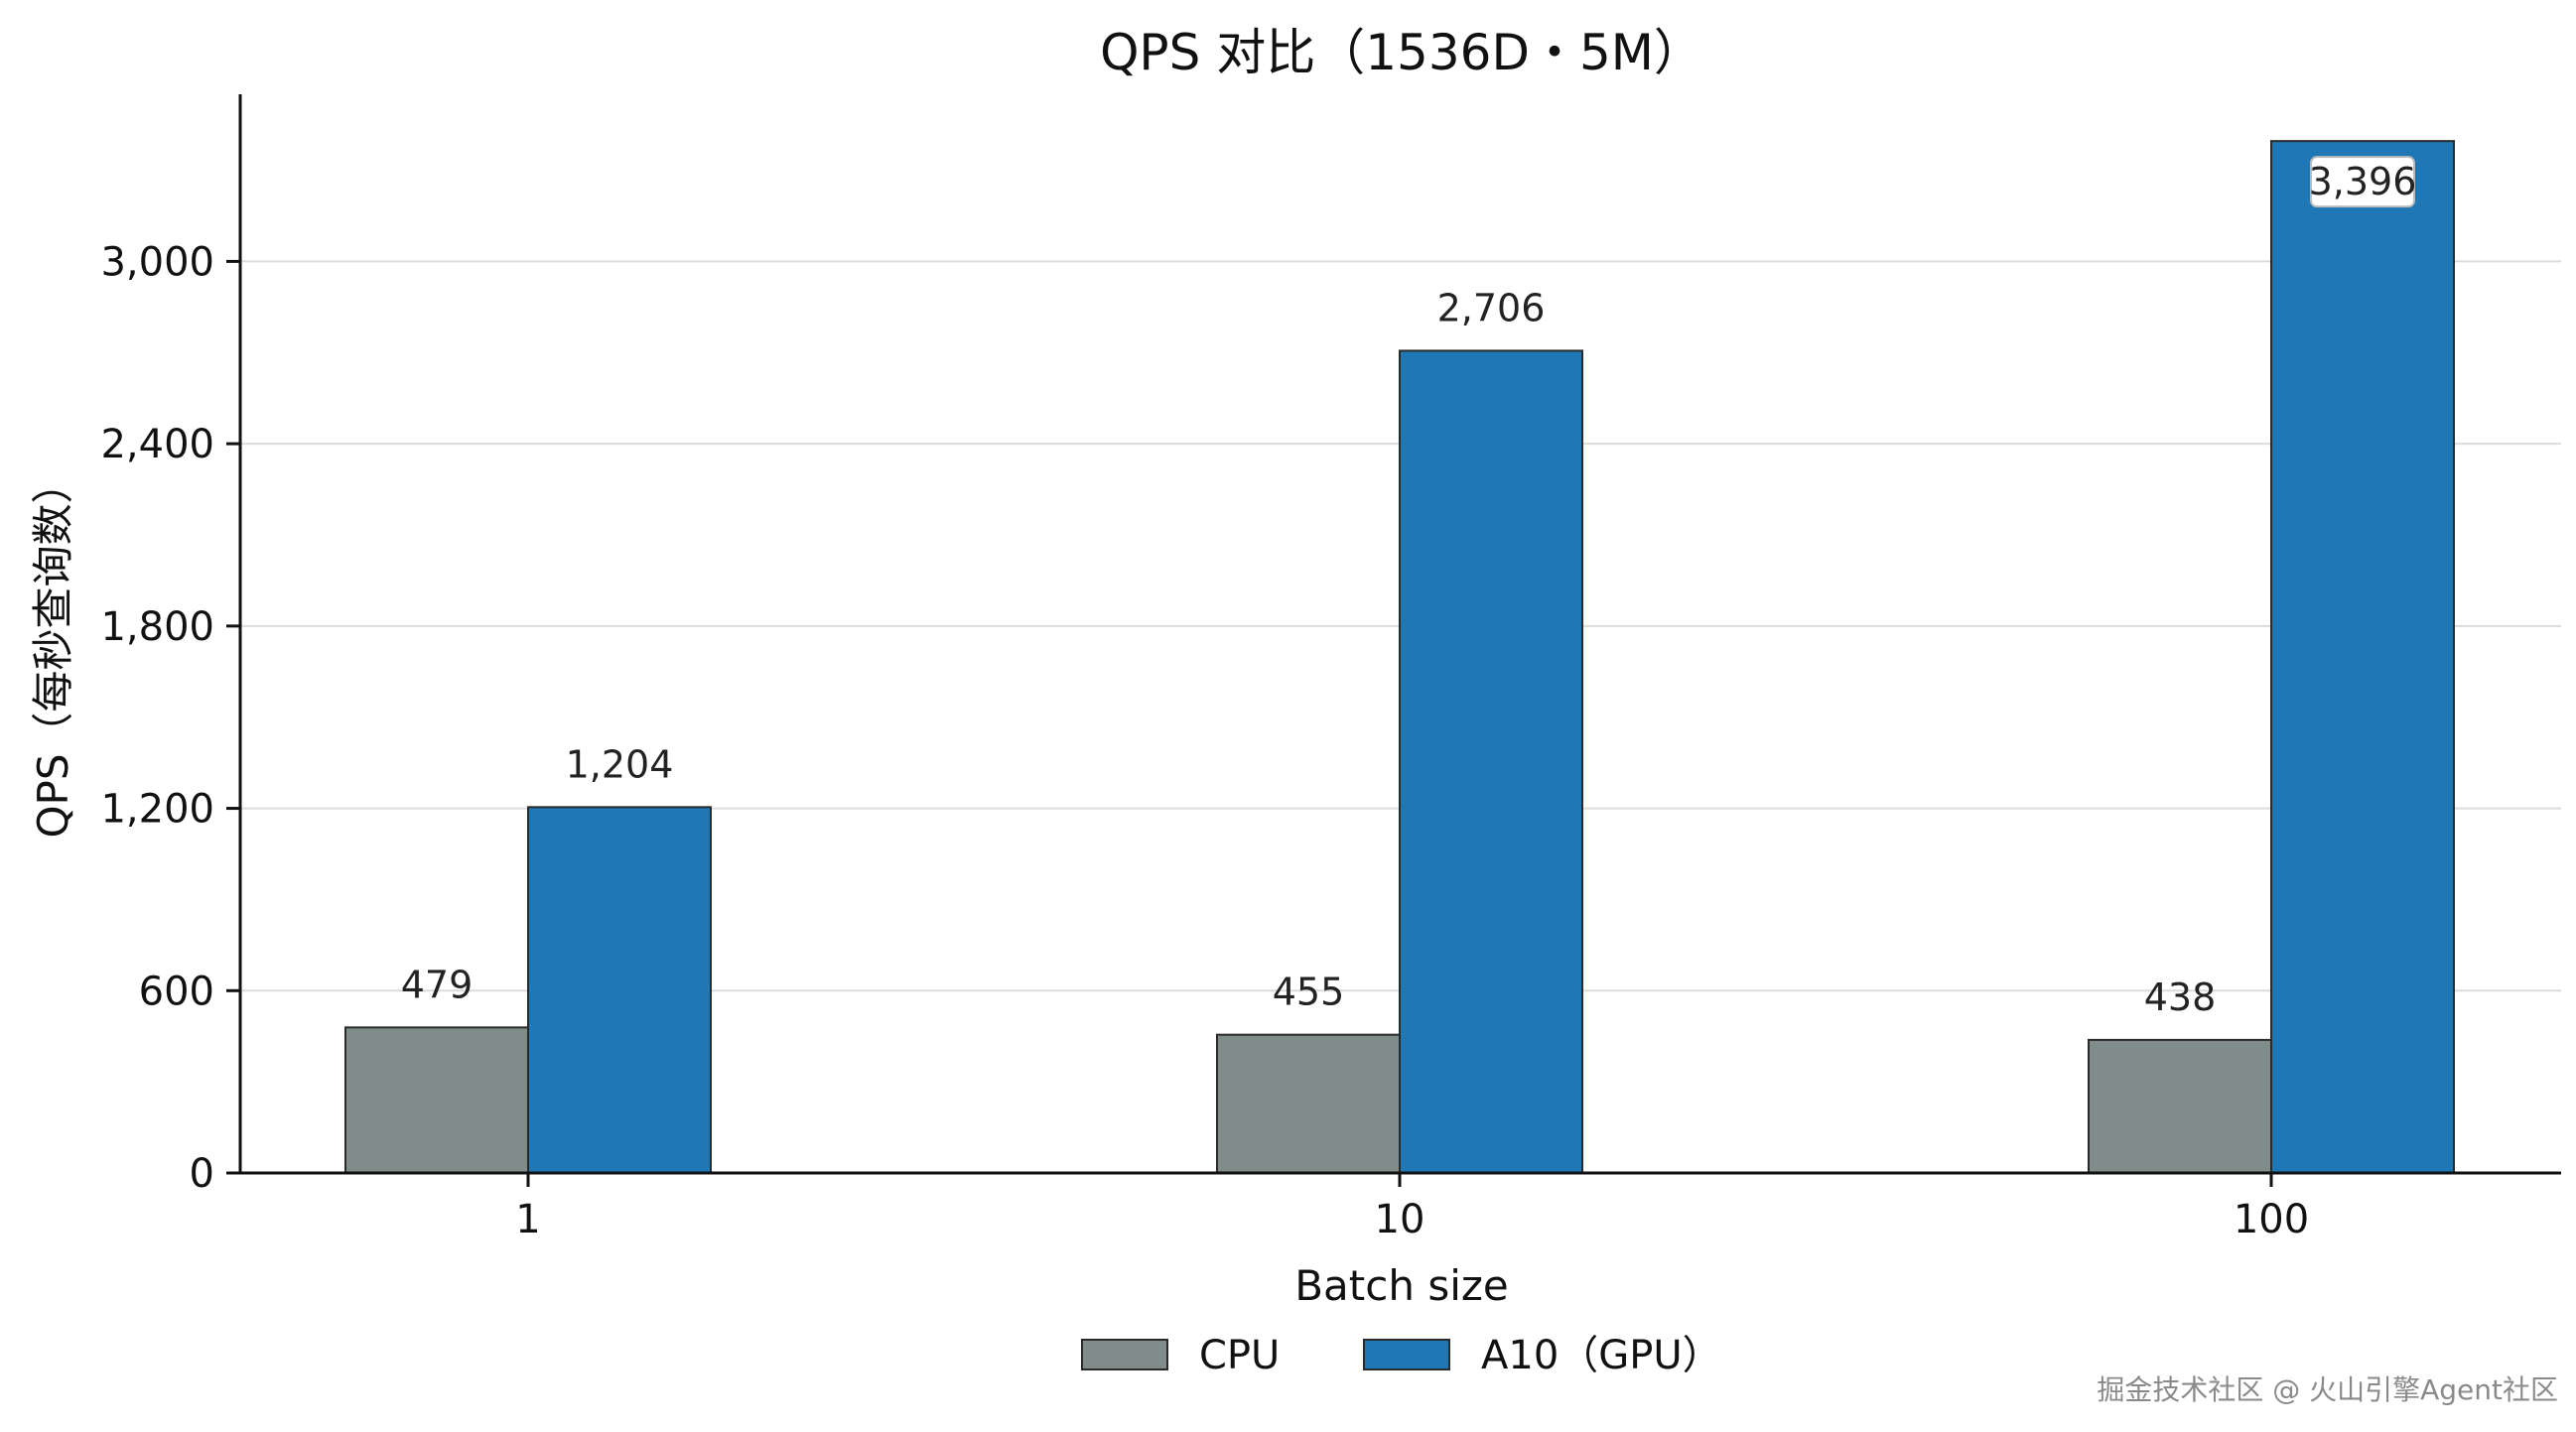 Image resolution: width=2576 pixels, height=1432 pixels. What do you see at coordinates (157, 444) in the screenshot?
I see `y-tick-label: 2,400` at bounding box center [157, 444].